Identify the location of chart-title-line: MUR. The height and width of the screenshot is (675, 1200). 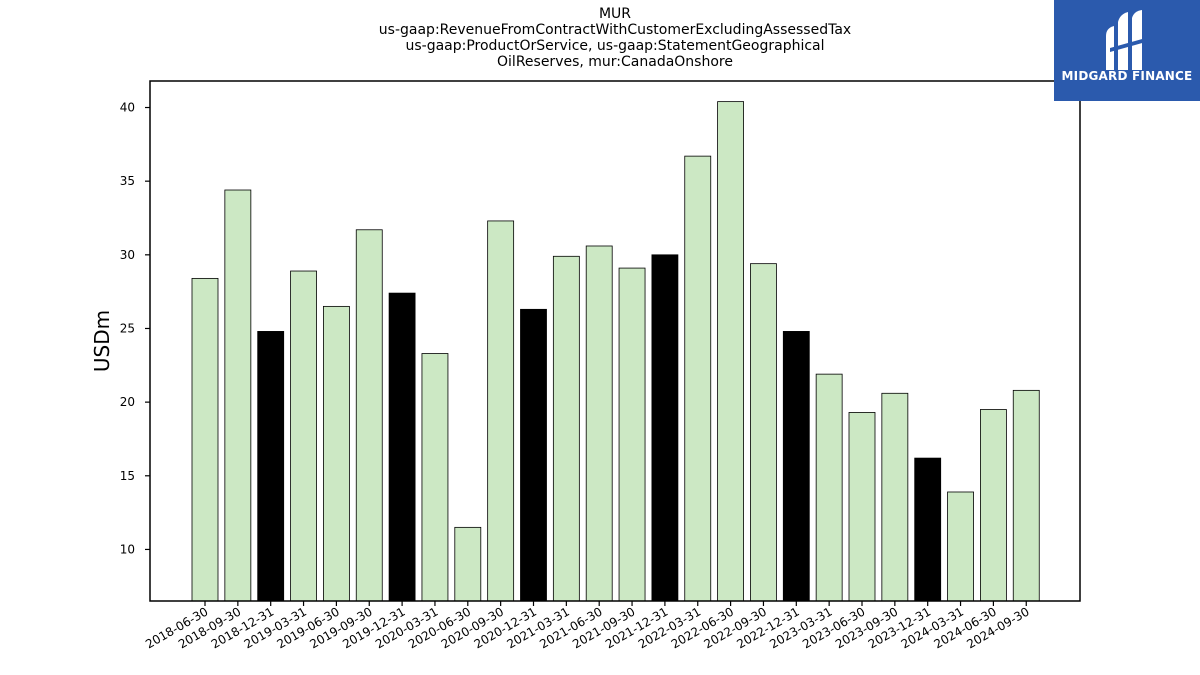
(615, 14).